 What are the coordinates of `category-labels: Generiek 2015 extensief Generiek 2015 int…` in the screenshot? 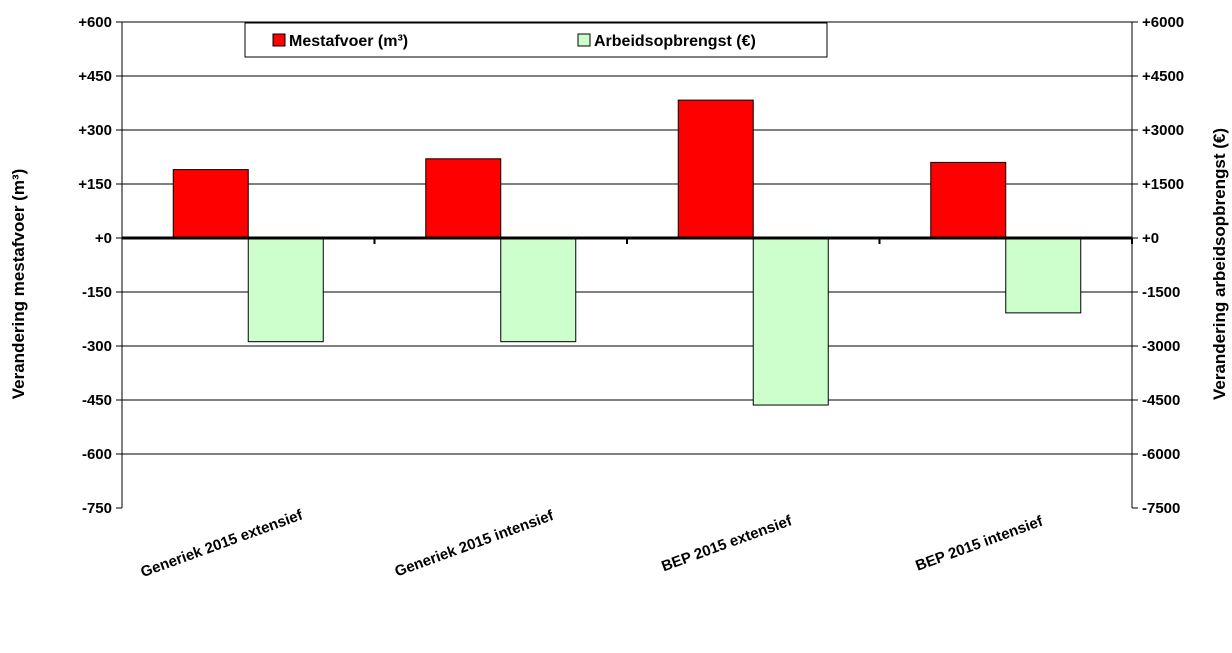 It's located at (592, 543).